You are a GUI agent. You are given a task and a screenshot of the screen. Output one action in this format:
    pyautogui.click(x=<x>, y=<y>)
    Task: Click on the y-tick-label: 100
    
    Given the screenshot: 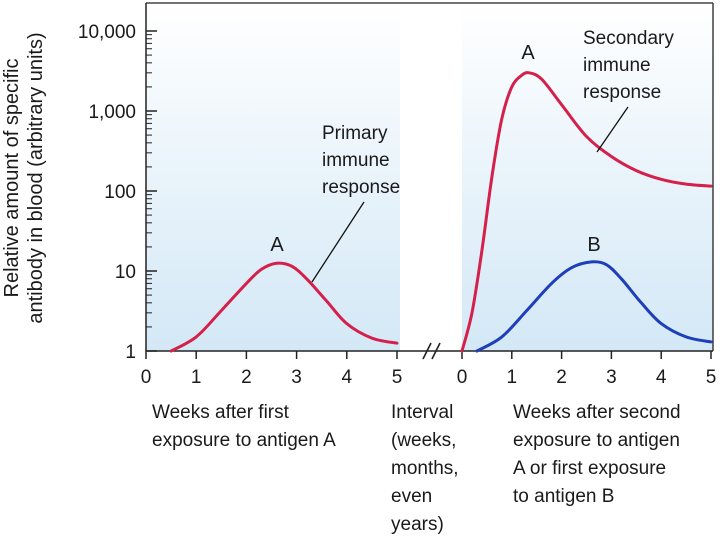 What is the action you would take?
    pyautogui.click(x=120, y=192)
    